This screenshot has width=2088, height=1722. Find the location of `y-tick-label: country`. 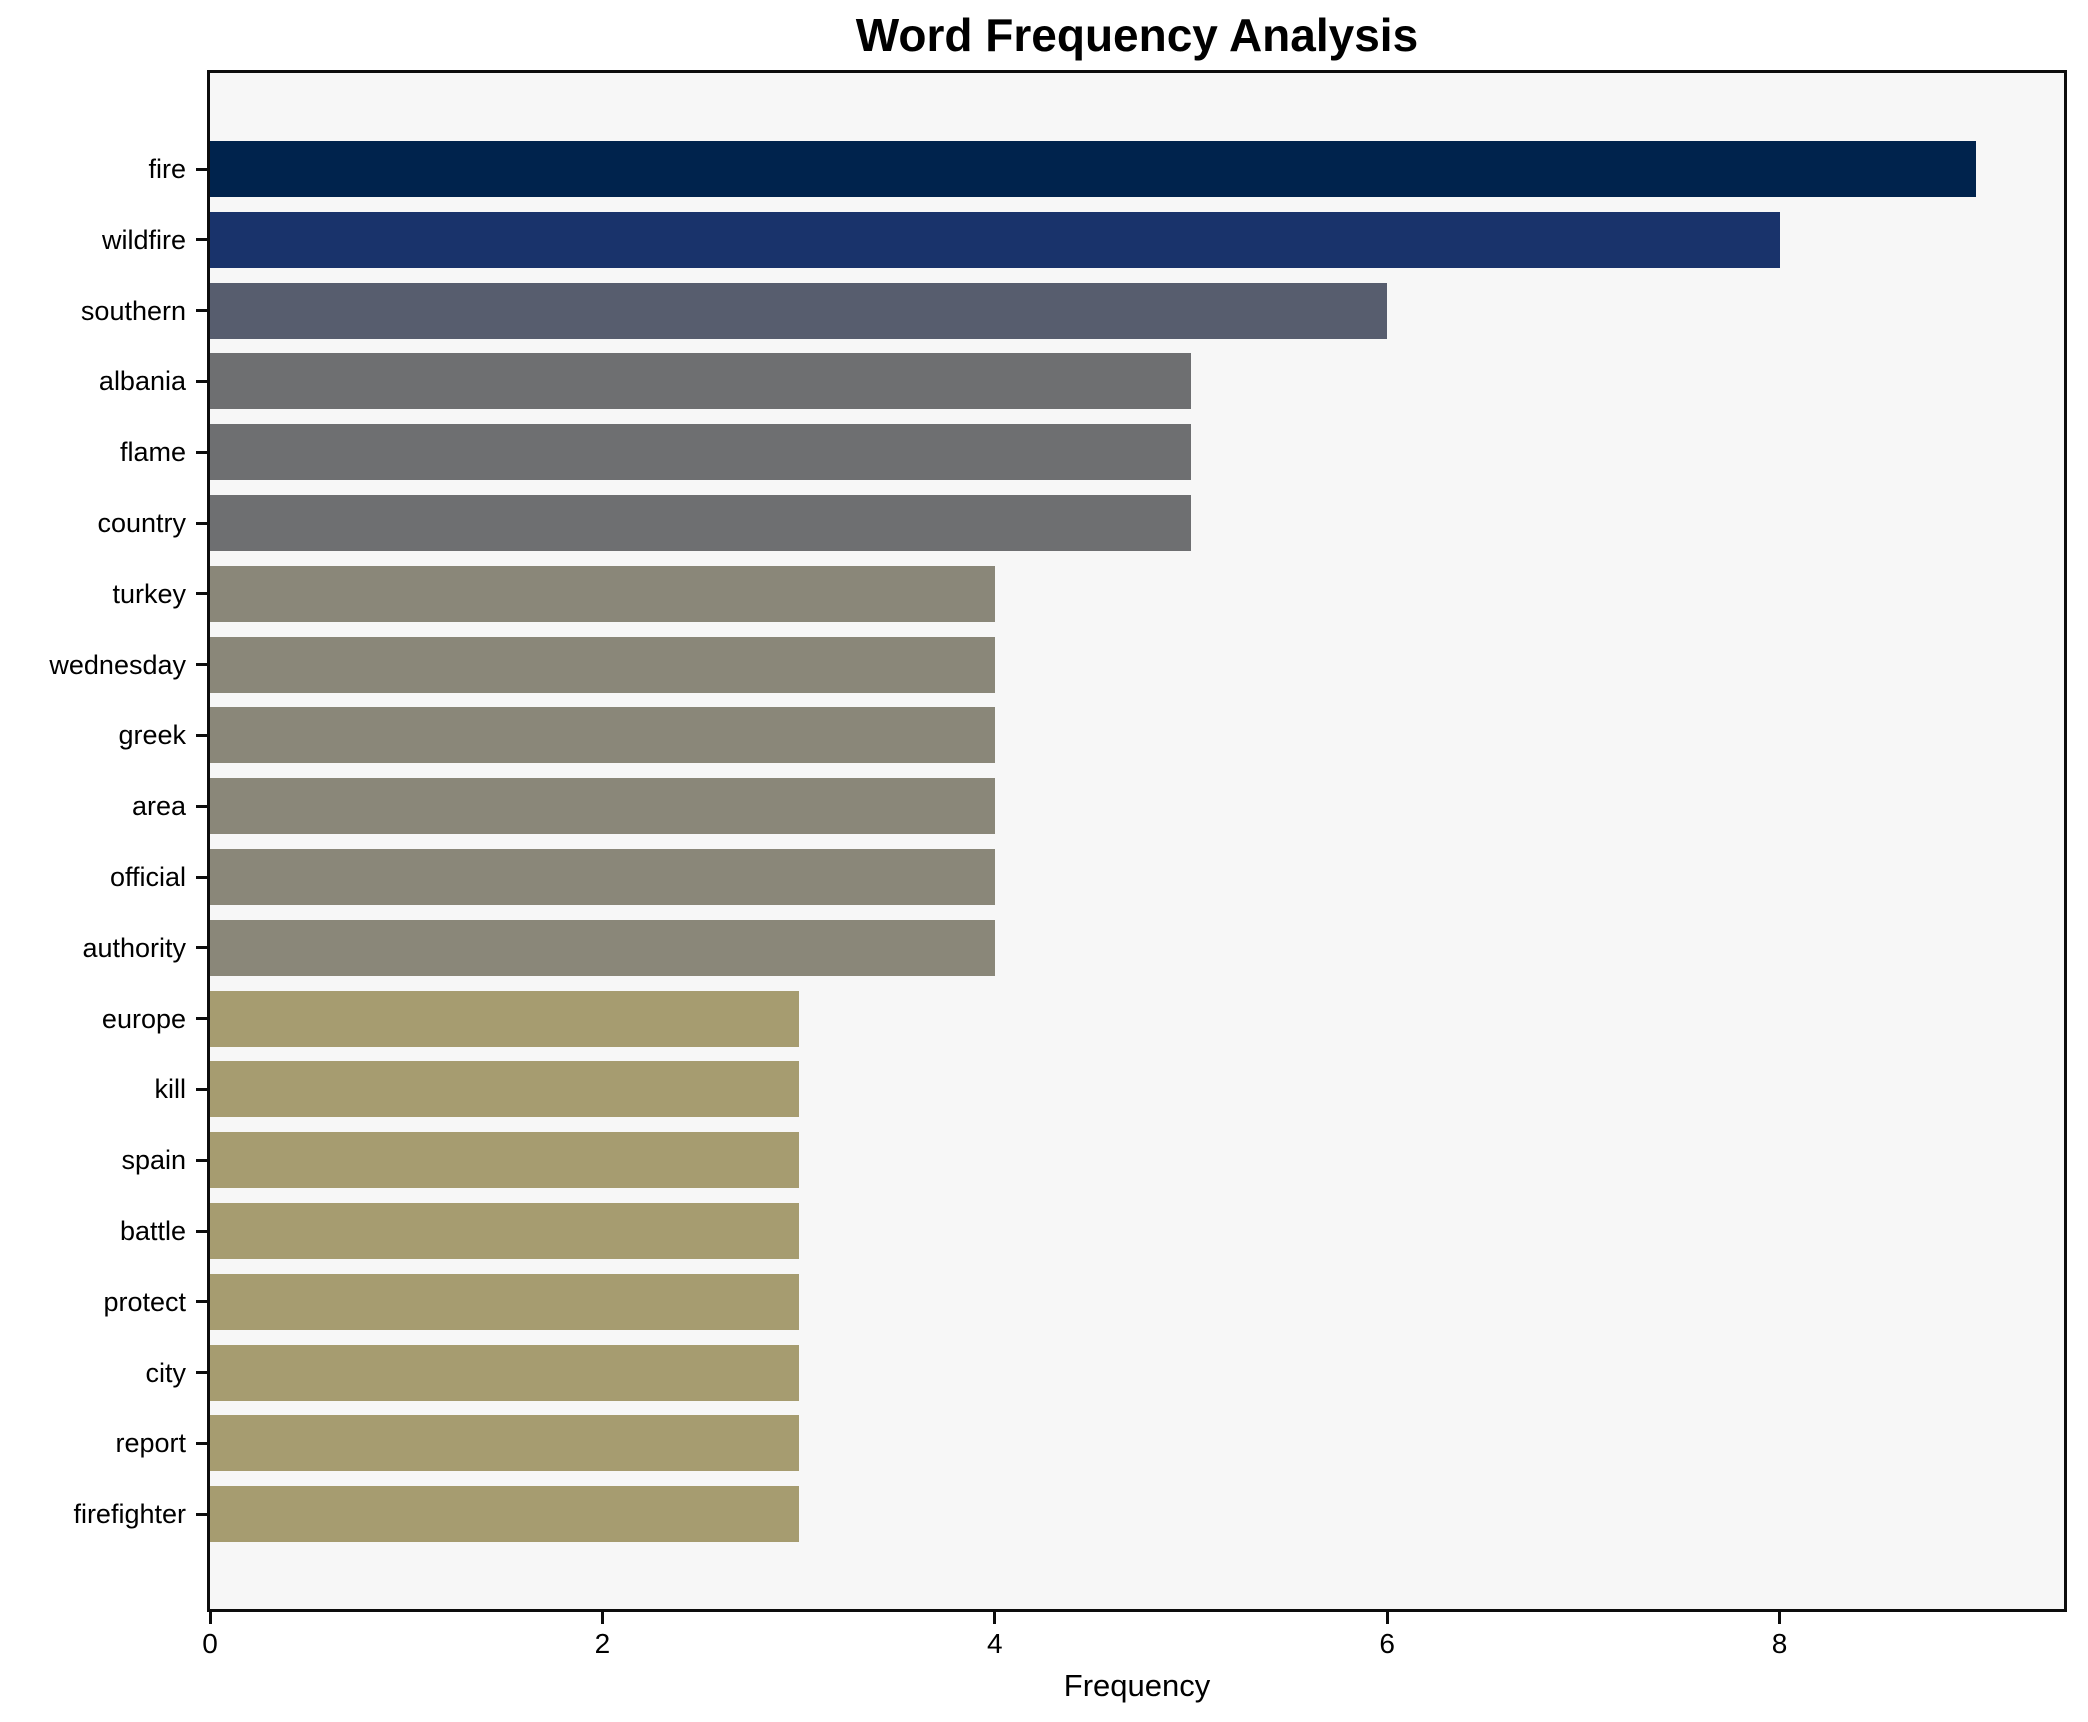

y-tick-label: country is located at coordinates (141, 523).